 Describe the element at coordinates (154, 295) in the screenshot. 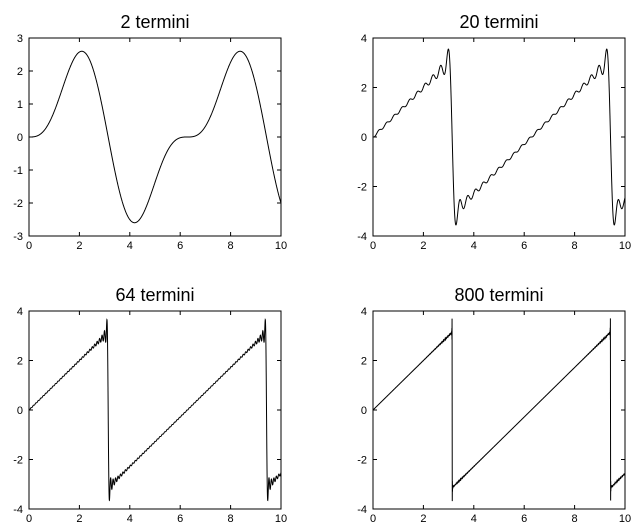

I see `chart-title: 64 termini` at that location.